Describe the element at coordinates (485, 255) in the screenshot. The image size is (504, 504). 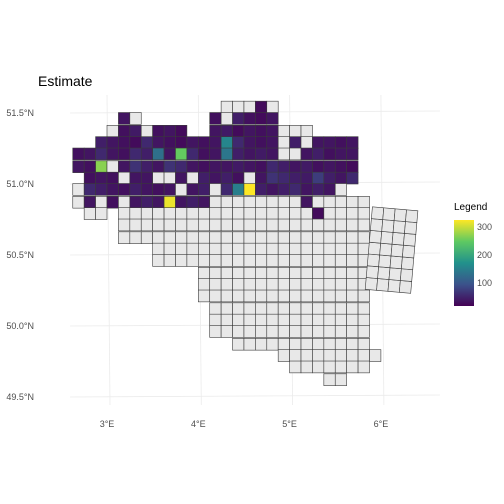
I see `legend-tick-label: 200` at that location.